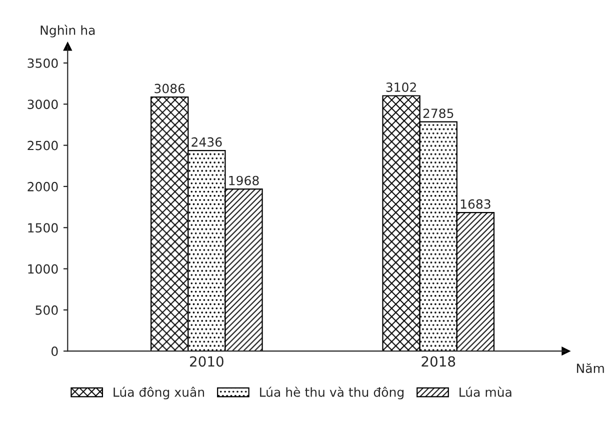 The height and width of the screenshot is (423, 615). Describe the element at coordinates (43, 63) in the screenshot. I see `y-tick-label: 3500` at that location.